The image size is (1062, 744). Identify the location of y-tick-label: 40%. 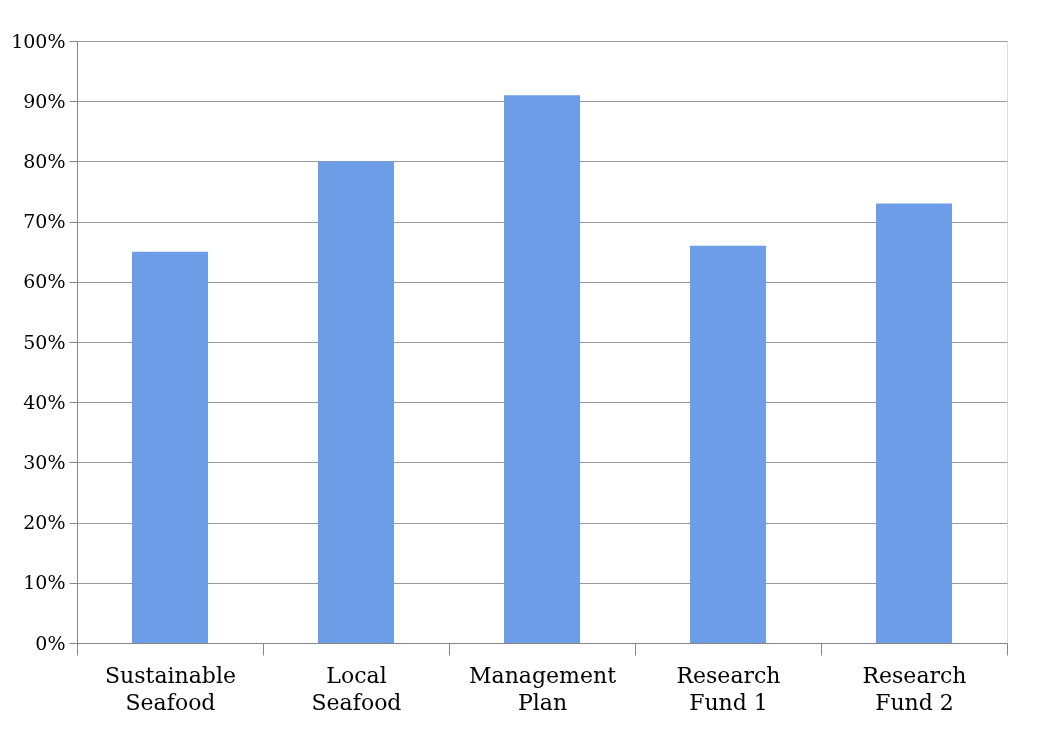
(44, 401).